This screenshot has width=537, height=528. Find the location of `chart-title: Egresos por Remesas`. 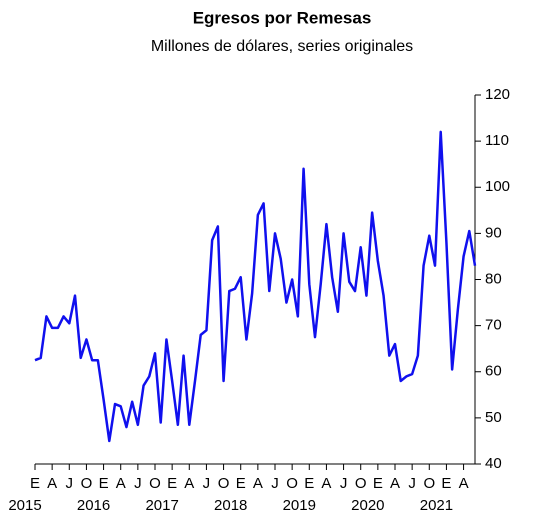

chart-title: Egresos por Remesas is located at coordinates (282, 17).